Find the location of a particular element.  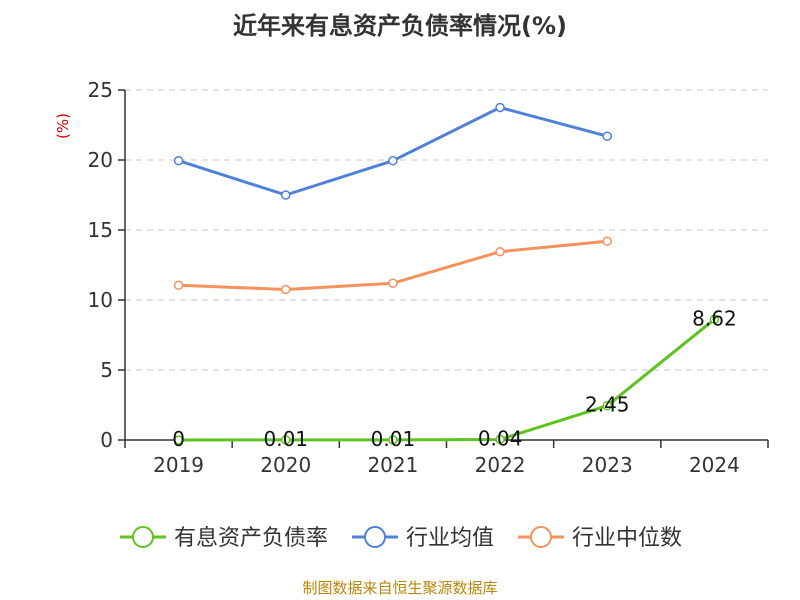

legend: 有息资产负债率 行业均值 行业中位数 is located at coordinates (401, 538).